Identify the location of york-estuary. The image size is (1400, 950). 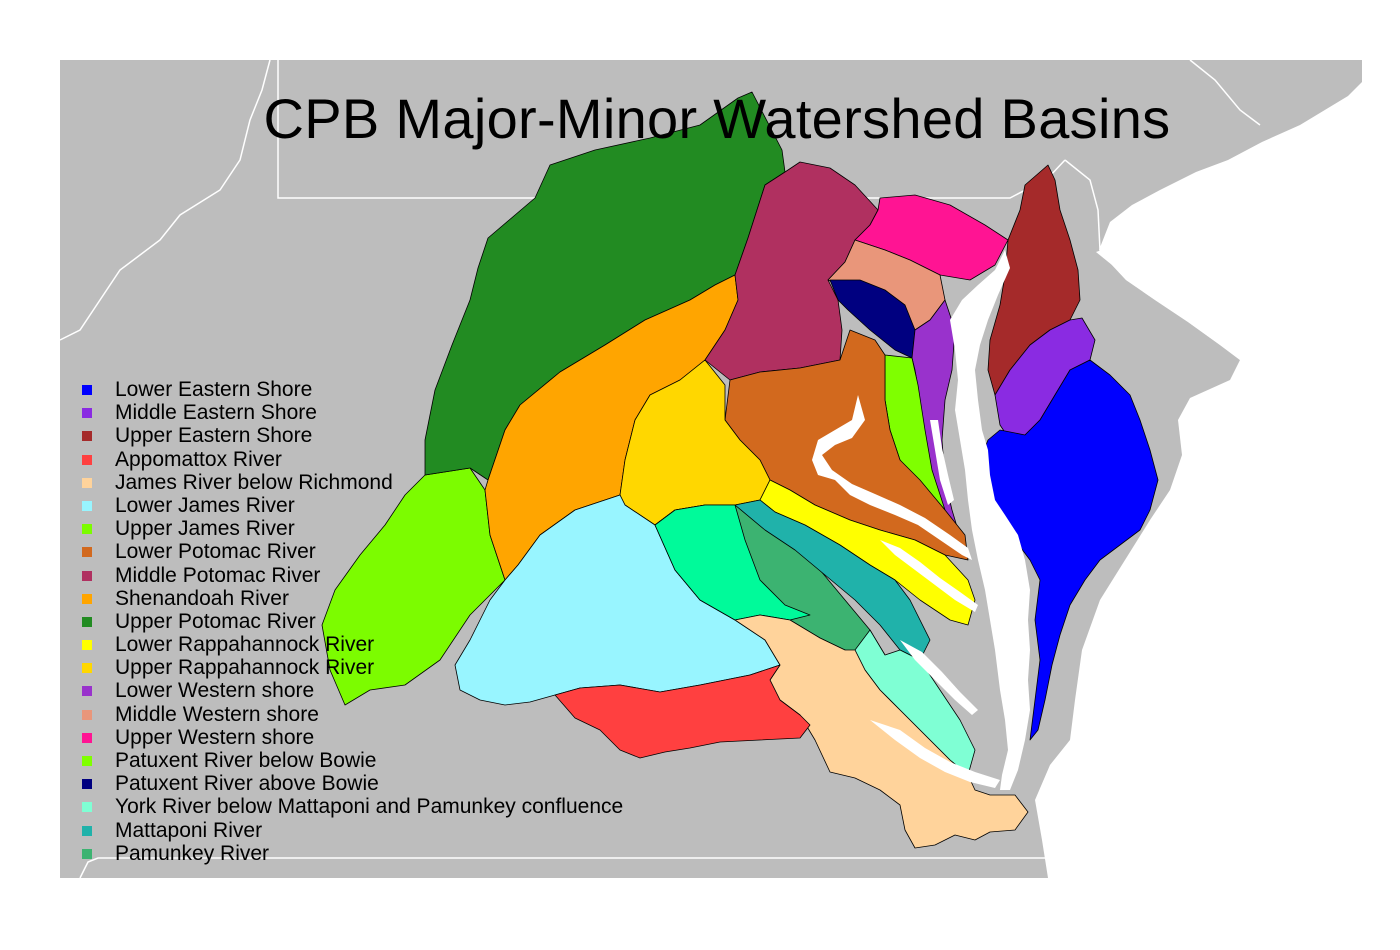
(939, 677).